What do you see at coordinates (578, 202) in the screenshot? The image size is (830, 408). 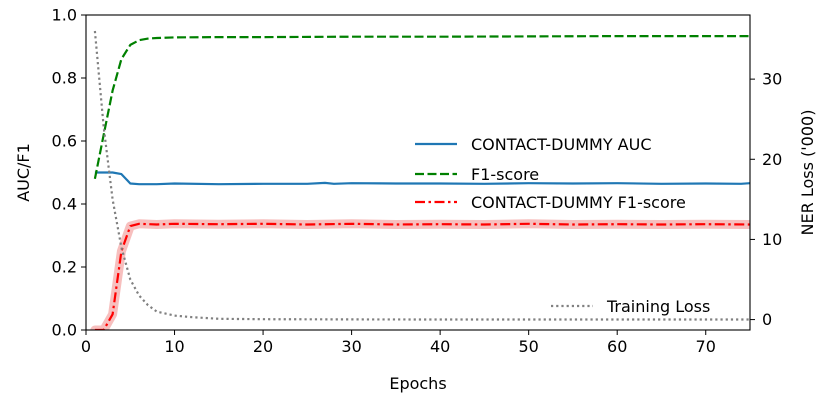 I see `legend-label-2: CONTACT-DUMMY F1-score` at bounding box center [578, 202].